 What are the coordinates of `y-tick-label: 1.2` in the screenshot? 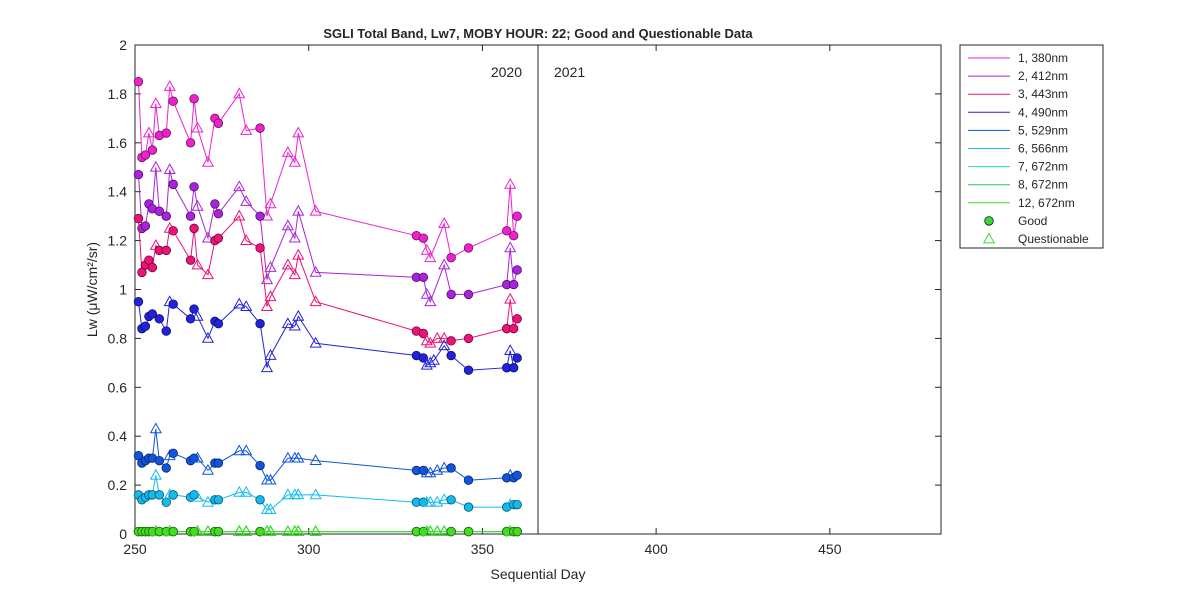 It's located at (118, 241).